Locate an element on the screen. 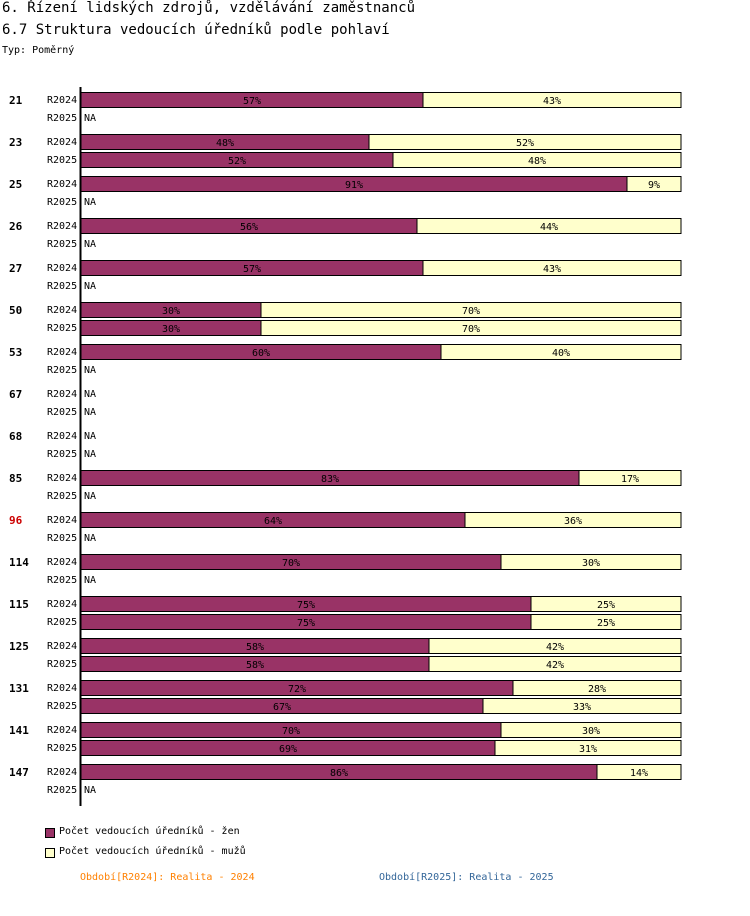  data-label-men-85-R2024: 17% is located at coordinates (630, 479).